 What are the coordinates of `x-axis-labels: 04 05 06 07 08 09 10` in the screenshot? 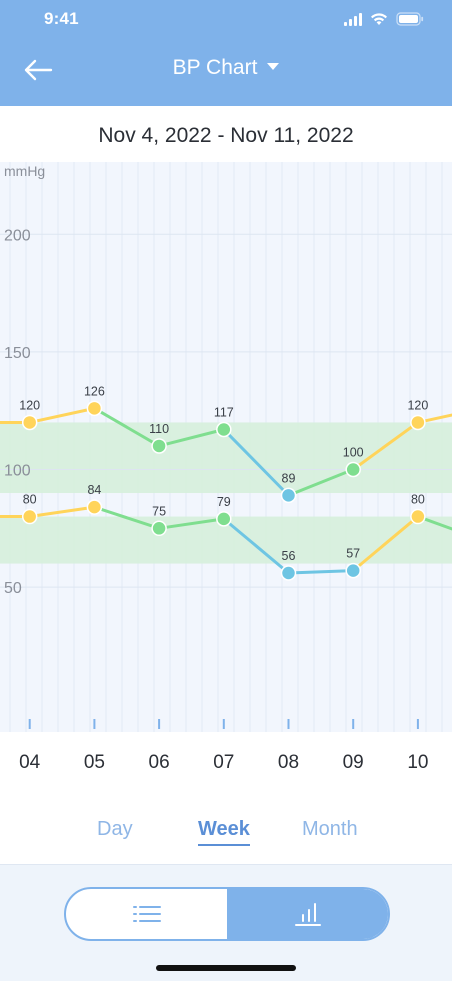 It's located at (226, 767).